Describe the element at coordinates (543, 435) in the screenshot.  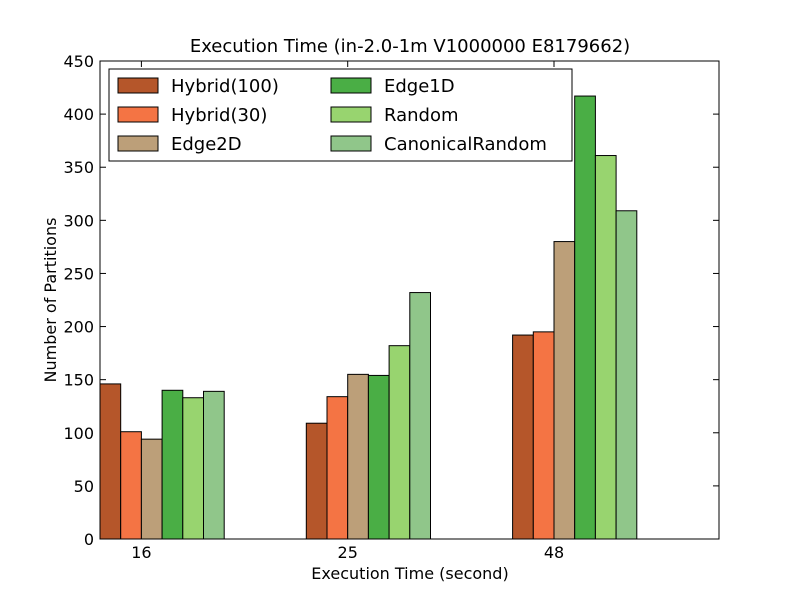
I see `bar-hybrid-30--48` at that location.